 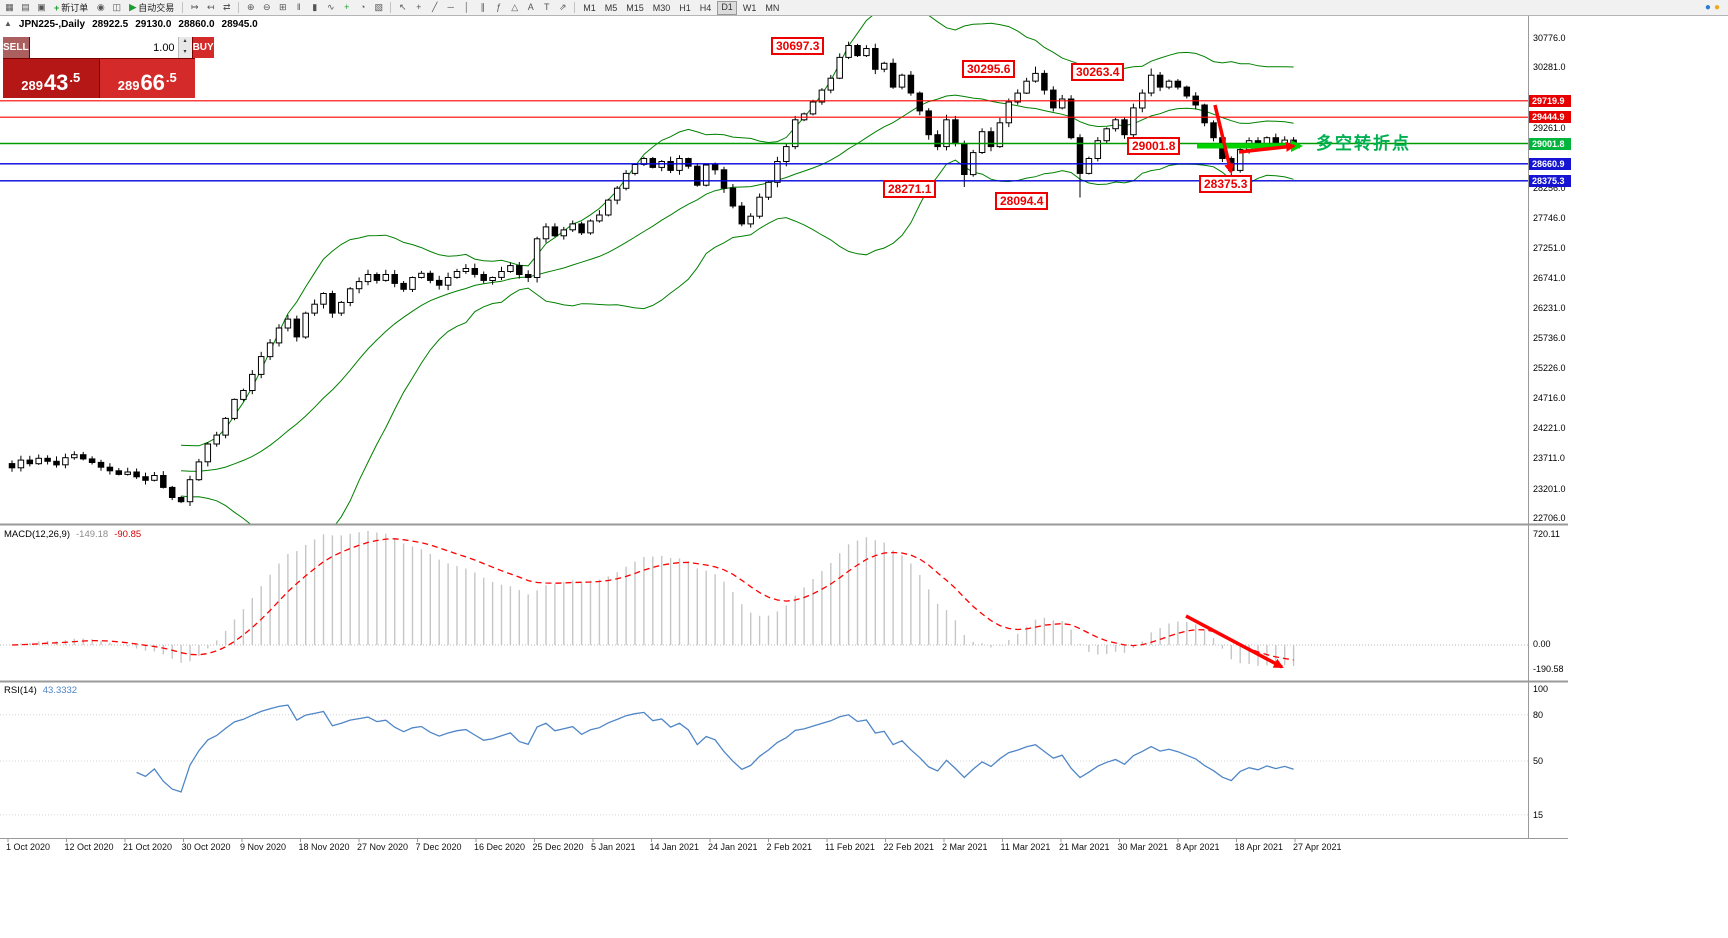 What do you see at coordinates (250, 7) in the screenshot?
I see `zoom-in-icon: ⊕` at bounding box center [250, 7].